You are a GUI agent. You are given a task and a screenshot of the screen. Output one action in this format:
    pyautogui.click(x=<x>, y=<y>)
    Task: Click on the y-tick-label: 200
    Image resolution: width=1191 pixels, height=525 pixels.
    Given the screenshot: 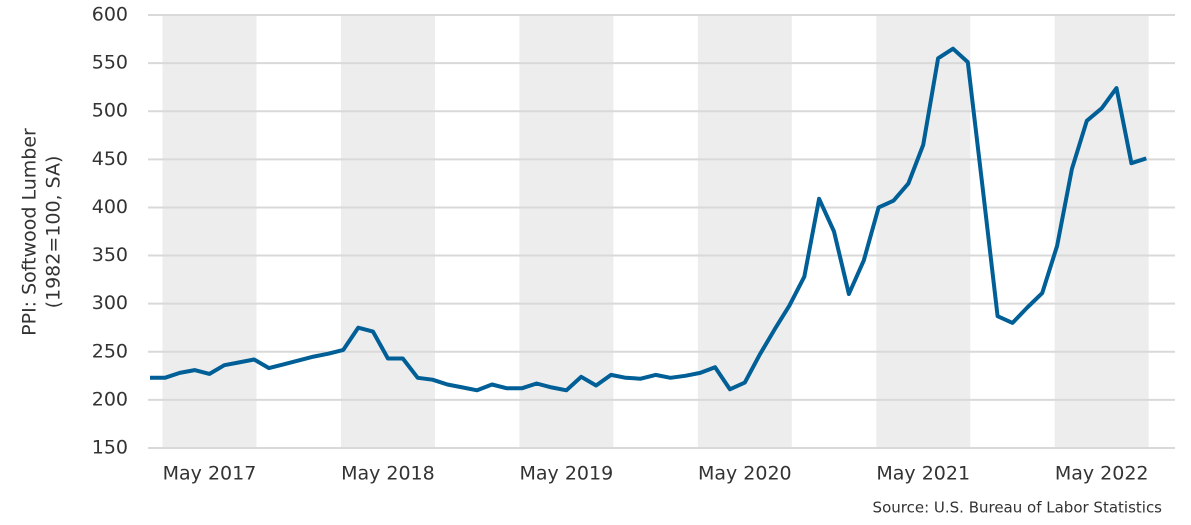 What is the action you would take?
    pyautogui.click(x=110, y=399)
    